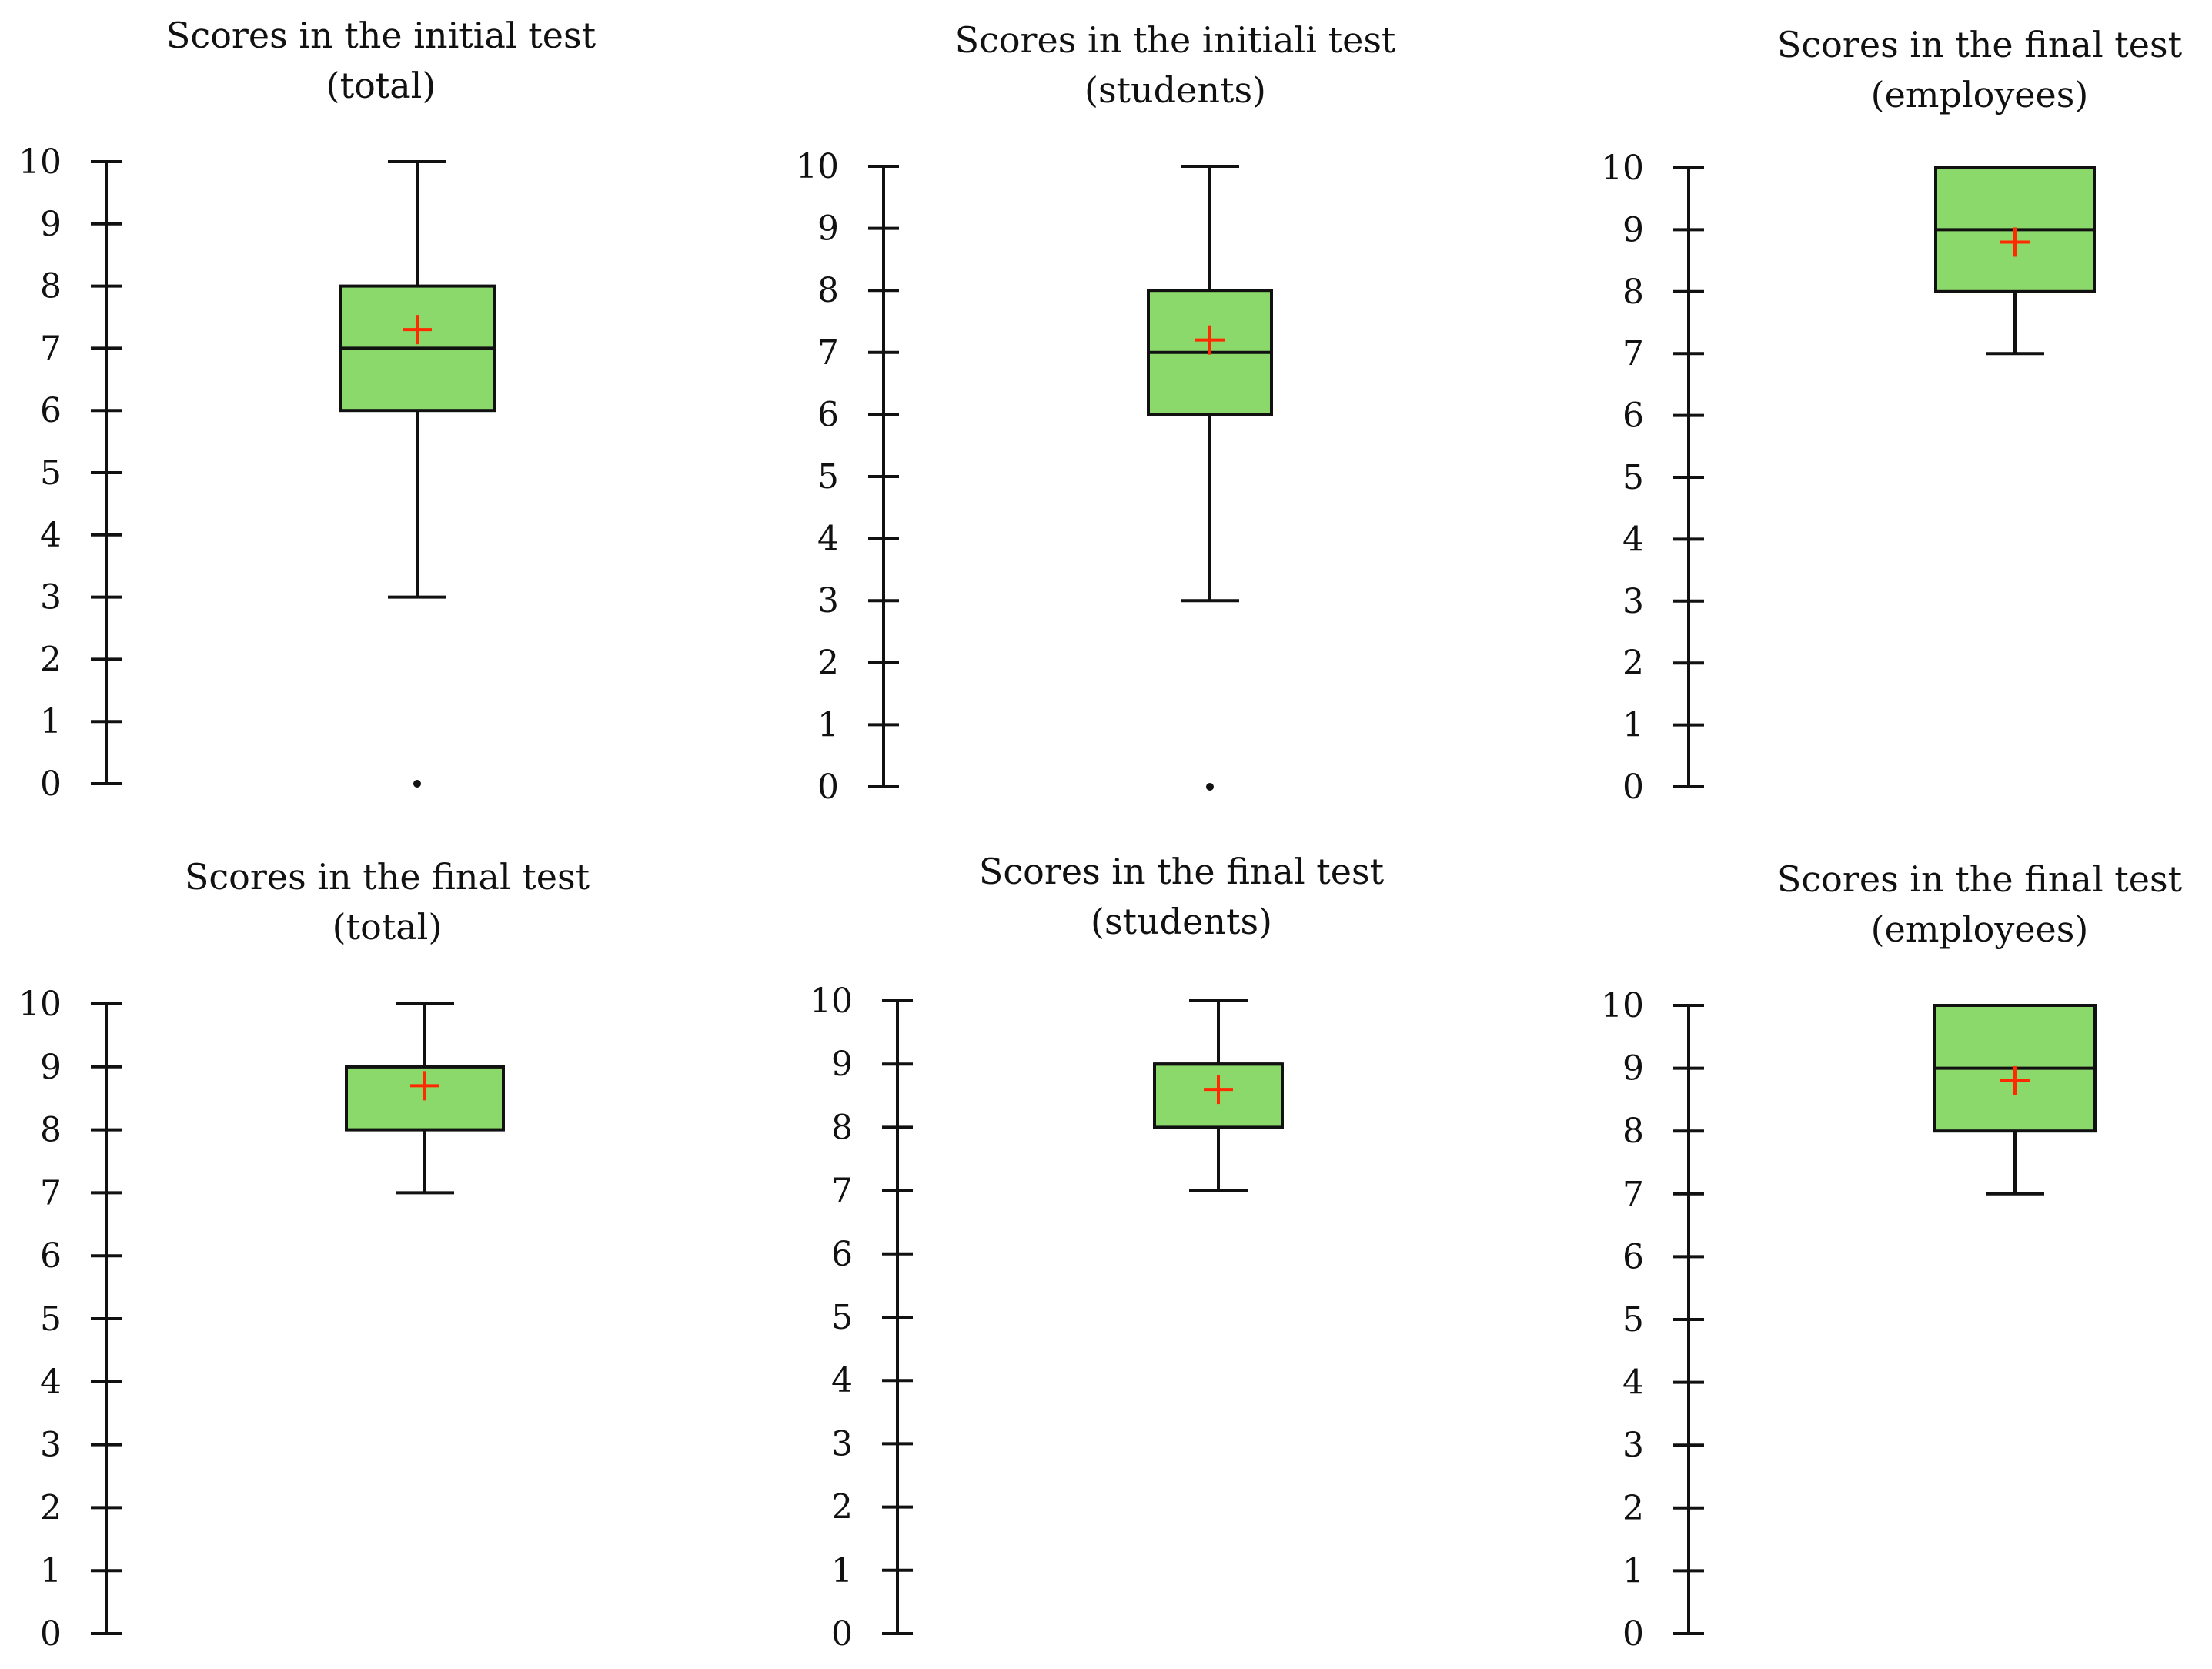  What do you see at coordinates (1175, 40) in the screenshot?
I see `chart-title: Scores in the initiali test` at bounding box center [1175, 40].